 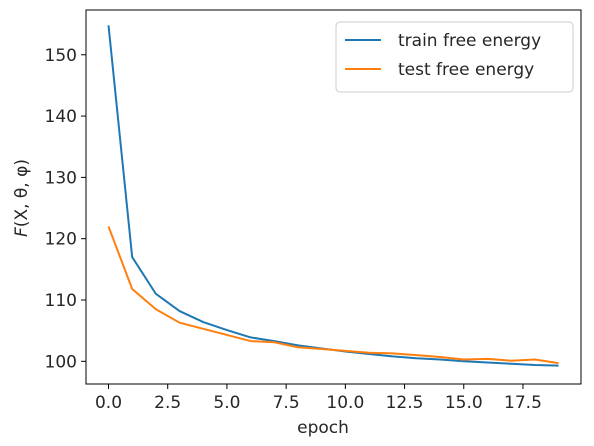 I want to click on legend-label-test: test free energy, so click(x=466, y=70).